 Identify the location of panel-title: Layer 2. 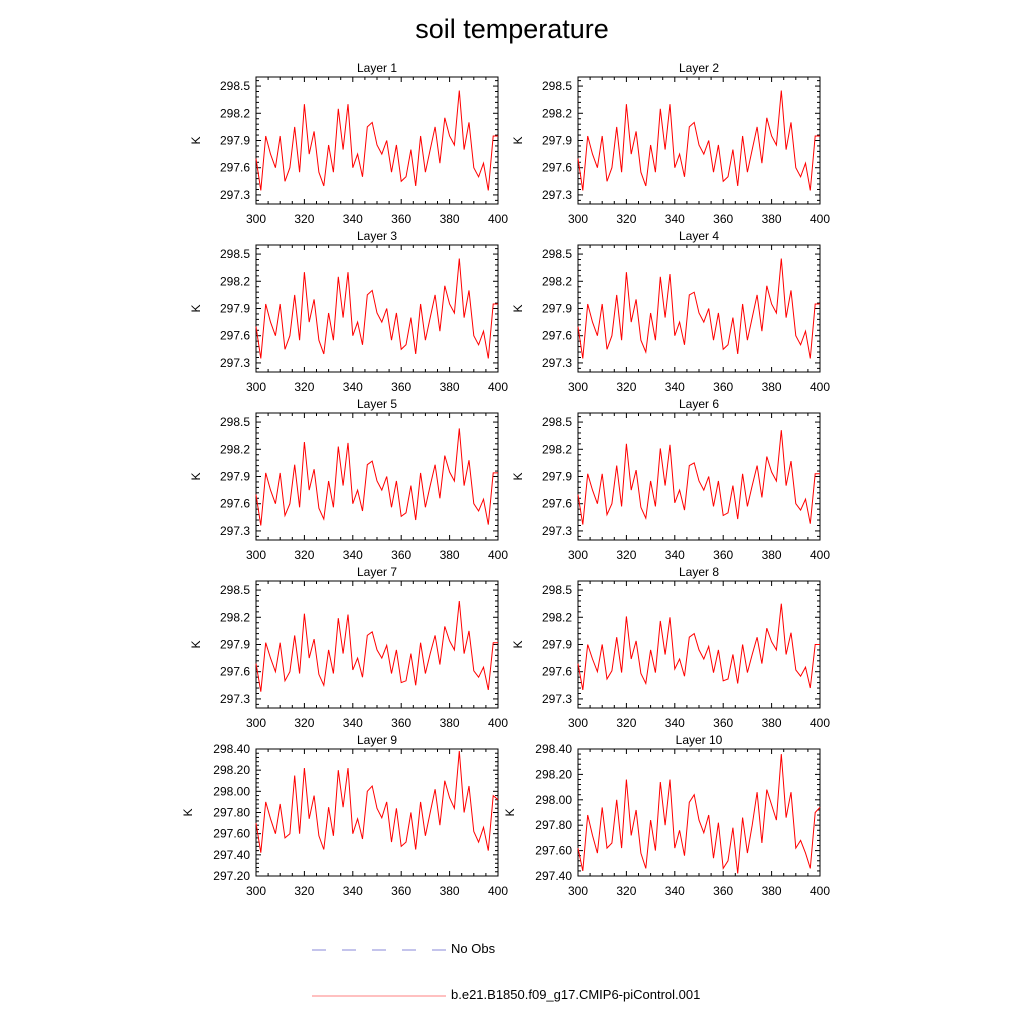
(699, 68).